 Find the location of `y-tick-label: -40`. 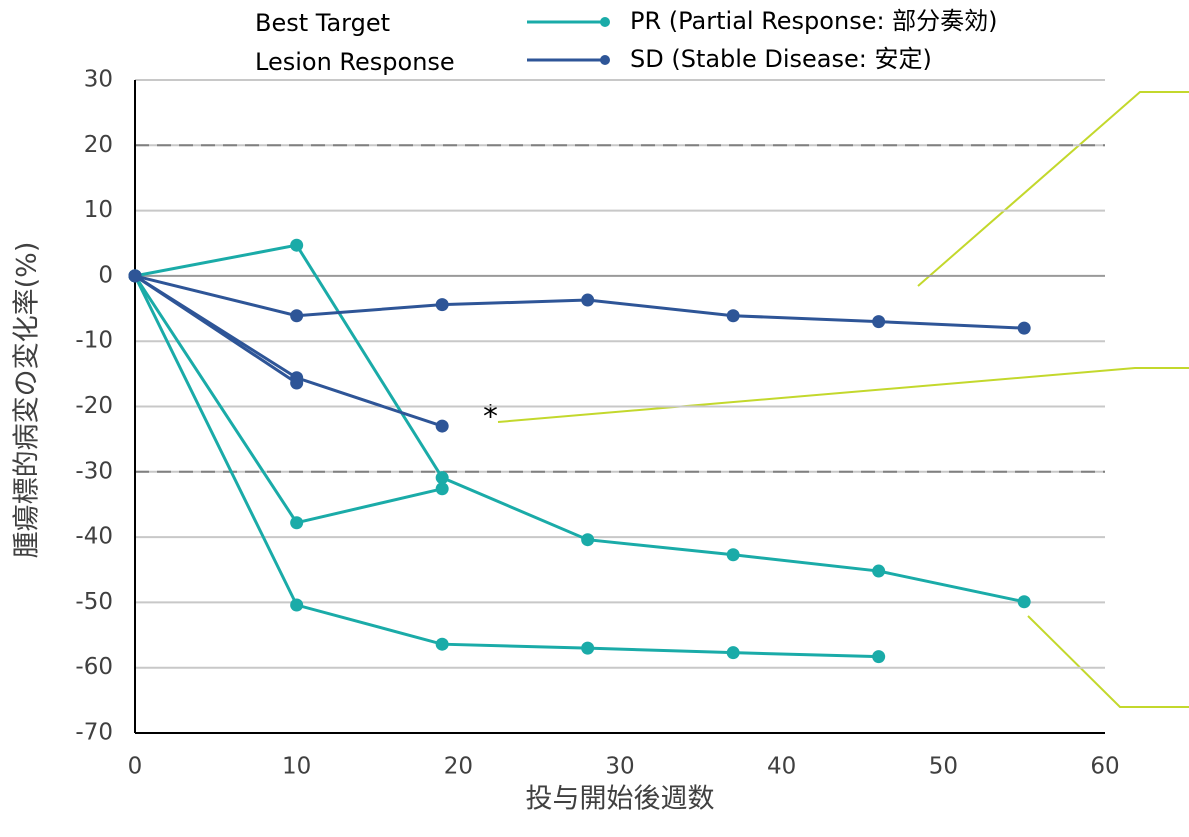

y-tick-label: -40 is located at coordinates (94, 537).